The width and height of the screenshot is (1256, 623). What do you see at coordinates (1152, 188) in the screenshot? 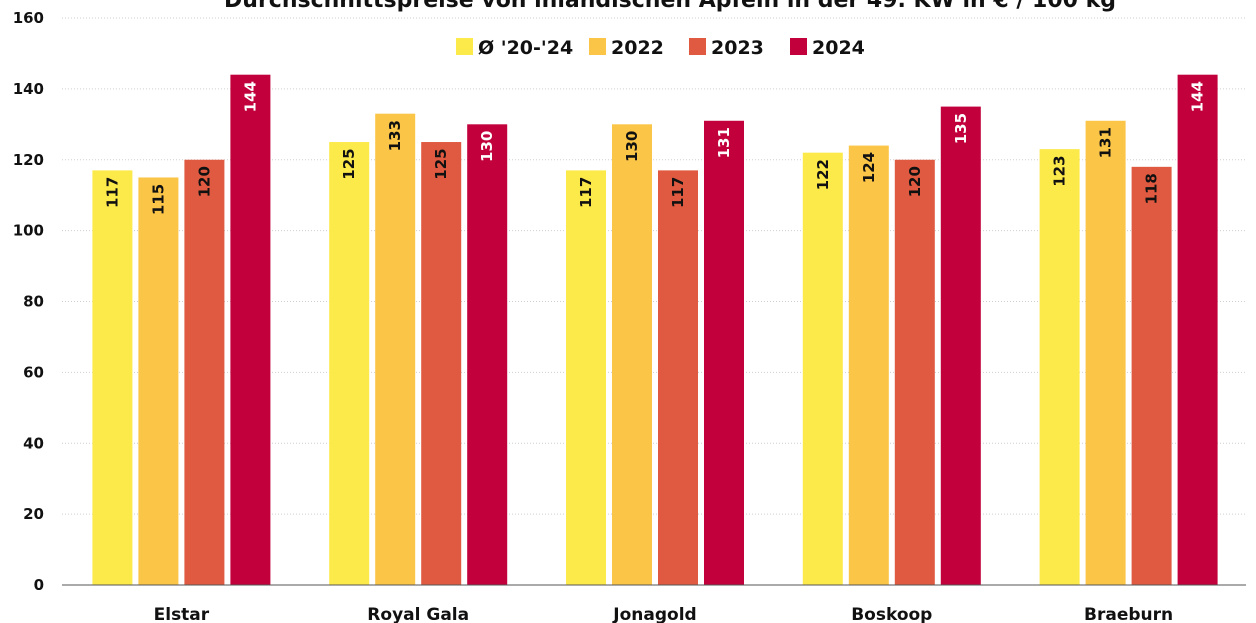
I see `bar-value-label: 118` at bounding box center [1152, 188].